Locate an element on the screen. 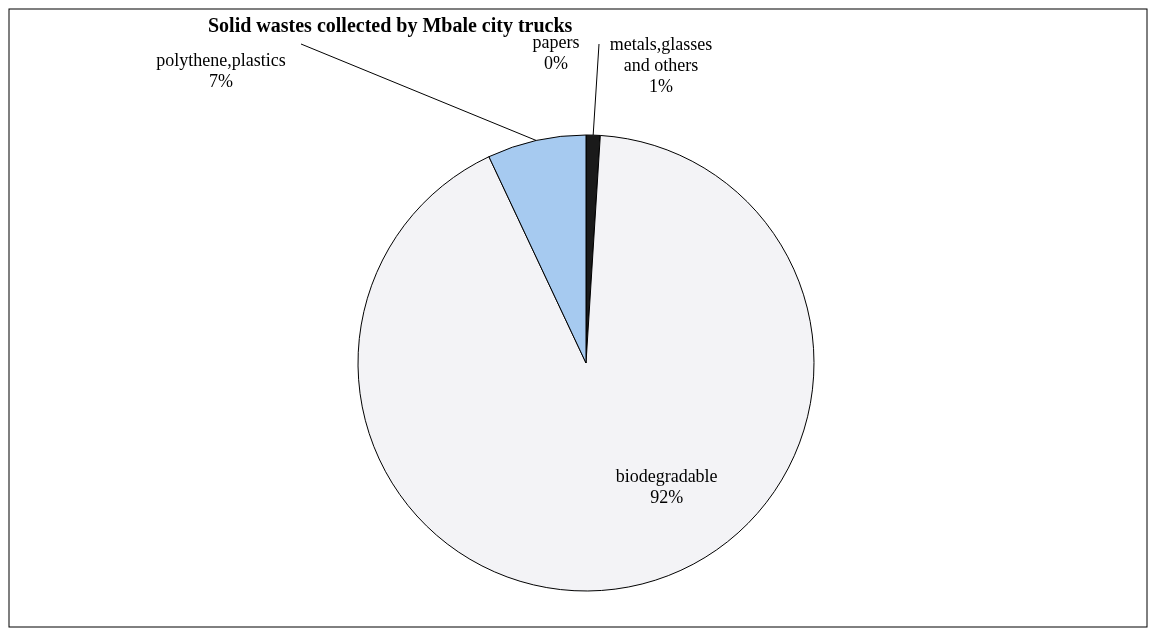  slice-label: biodegradable is located at coordinates (666, 476).